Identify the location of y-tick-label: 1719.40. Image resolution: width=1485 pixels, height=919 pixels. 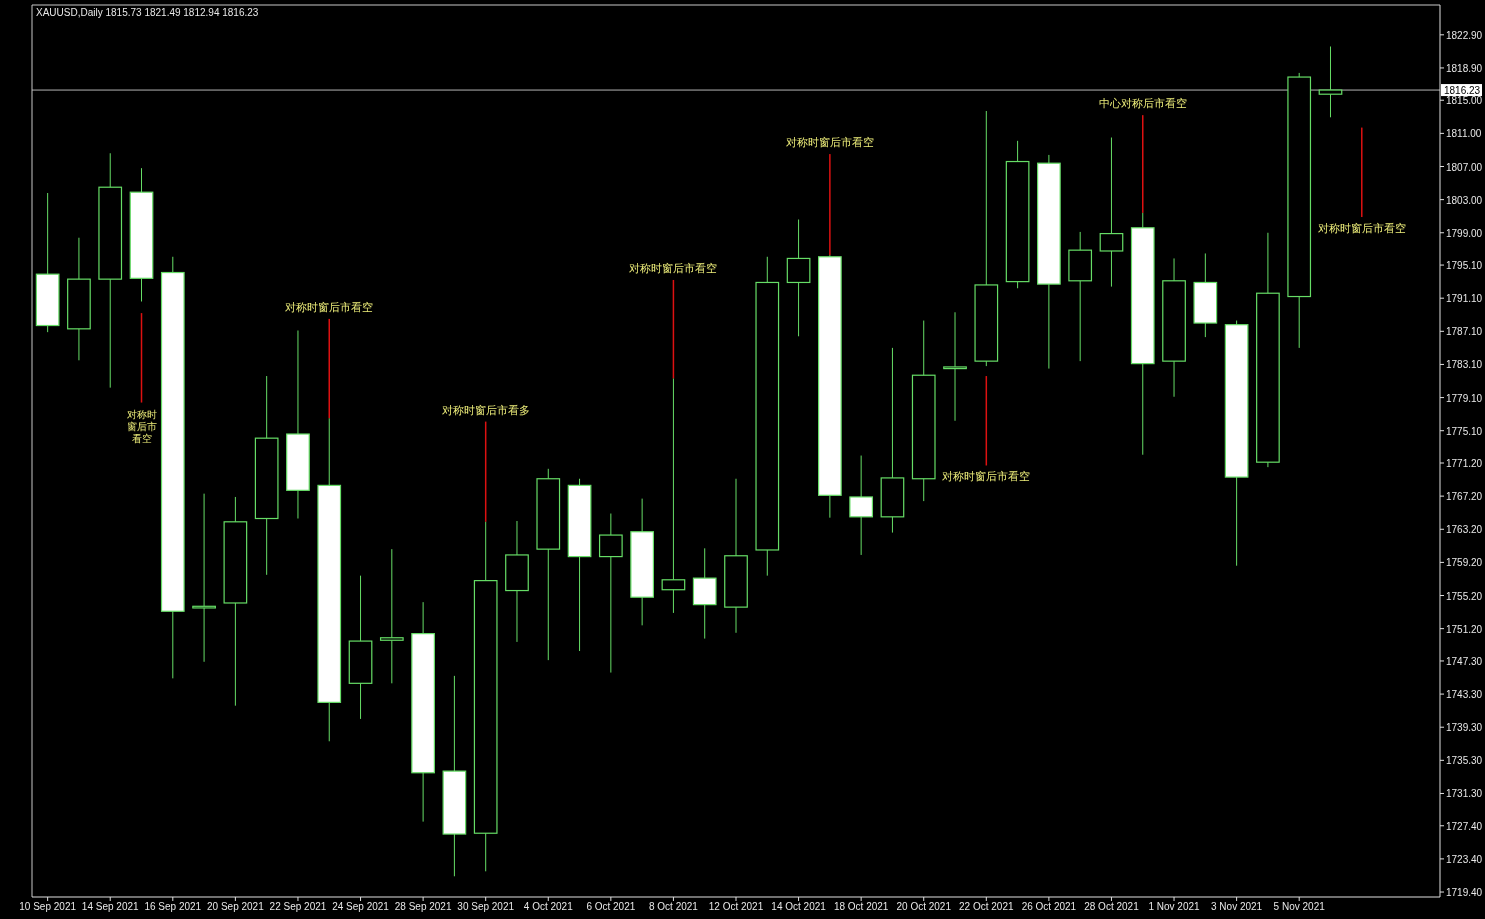
(1464, 893).